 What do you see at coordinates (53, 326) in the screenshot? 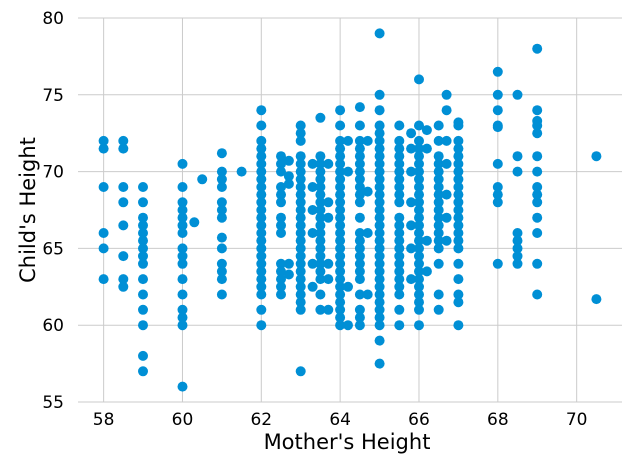
I see `y-tick-label: 60` at bounding box center [53, 326].